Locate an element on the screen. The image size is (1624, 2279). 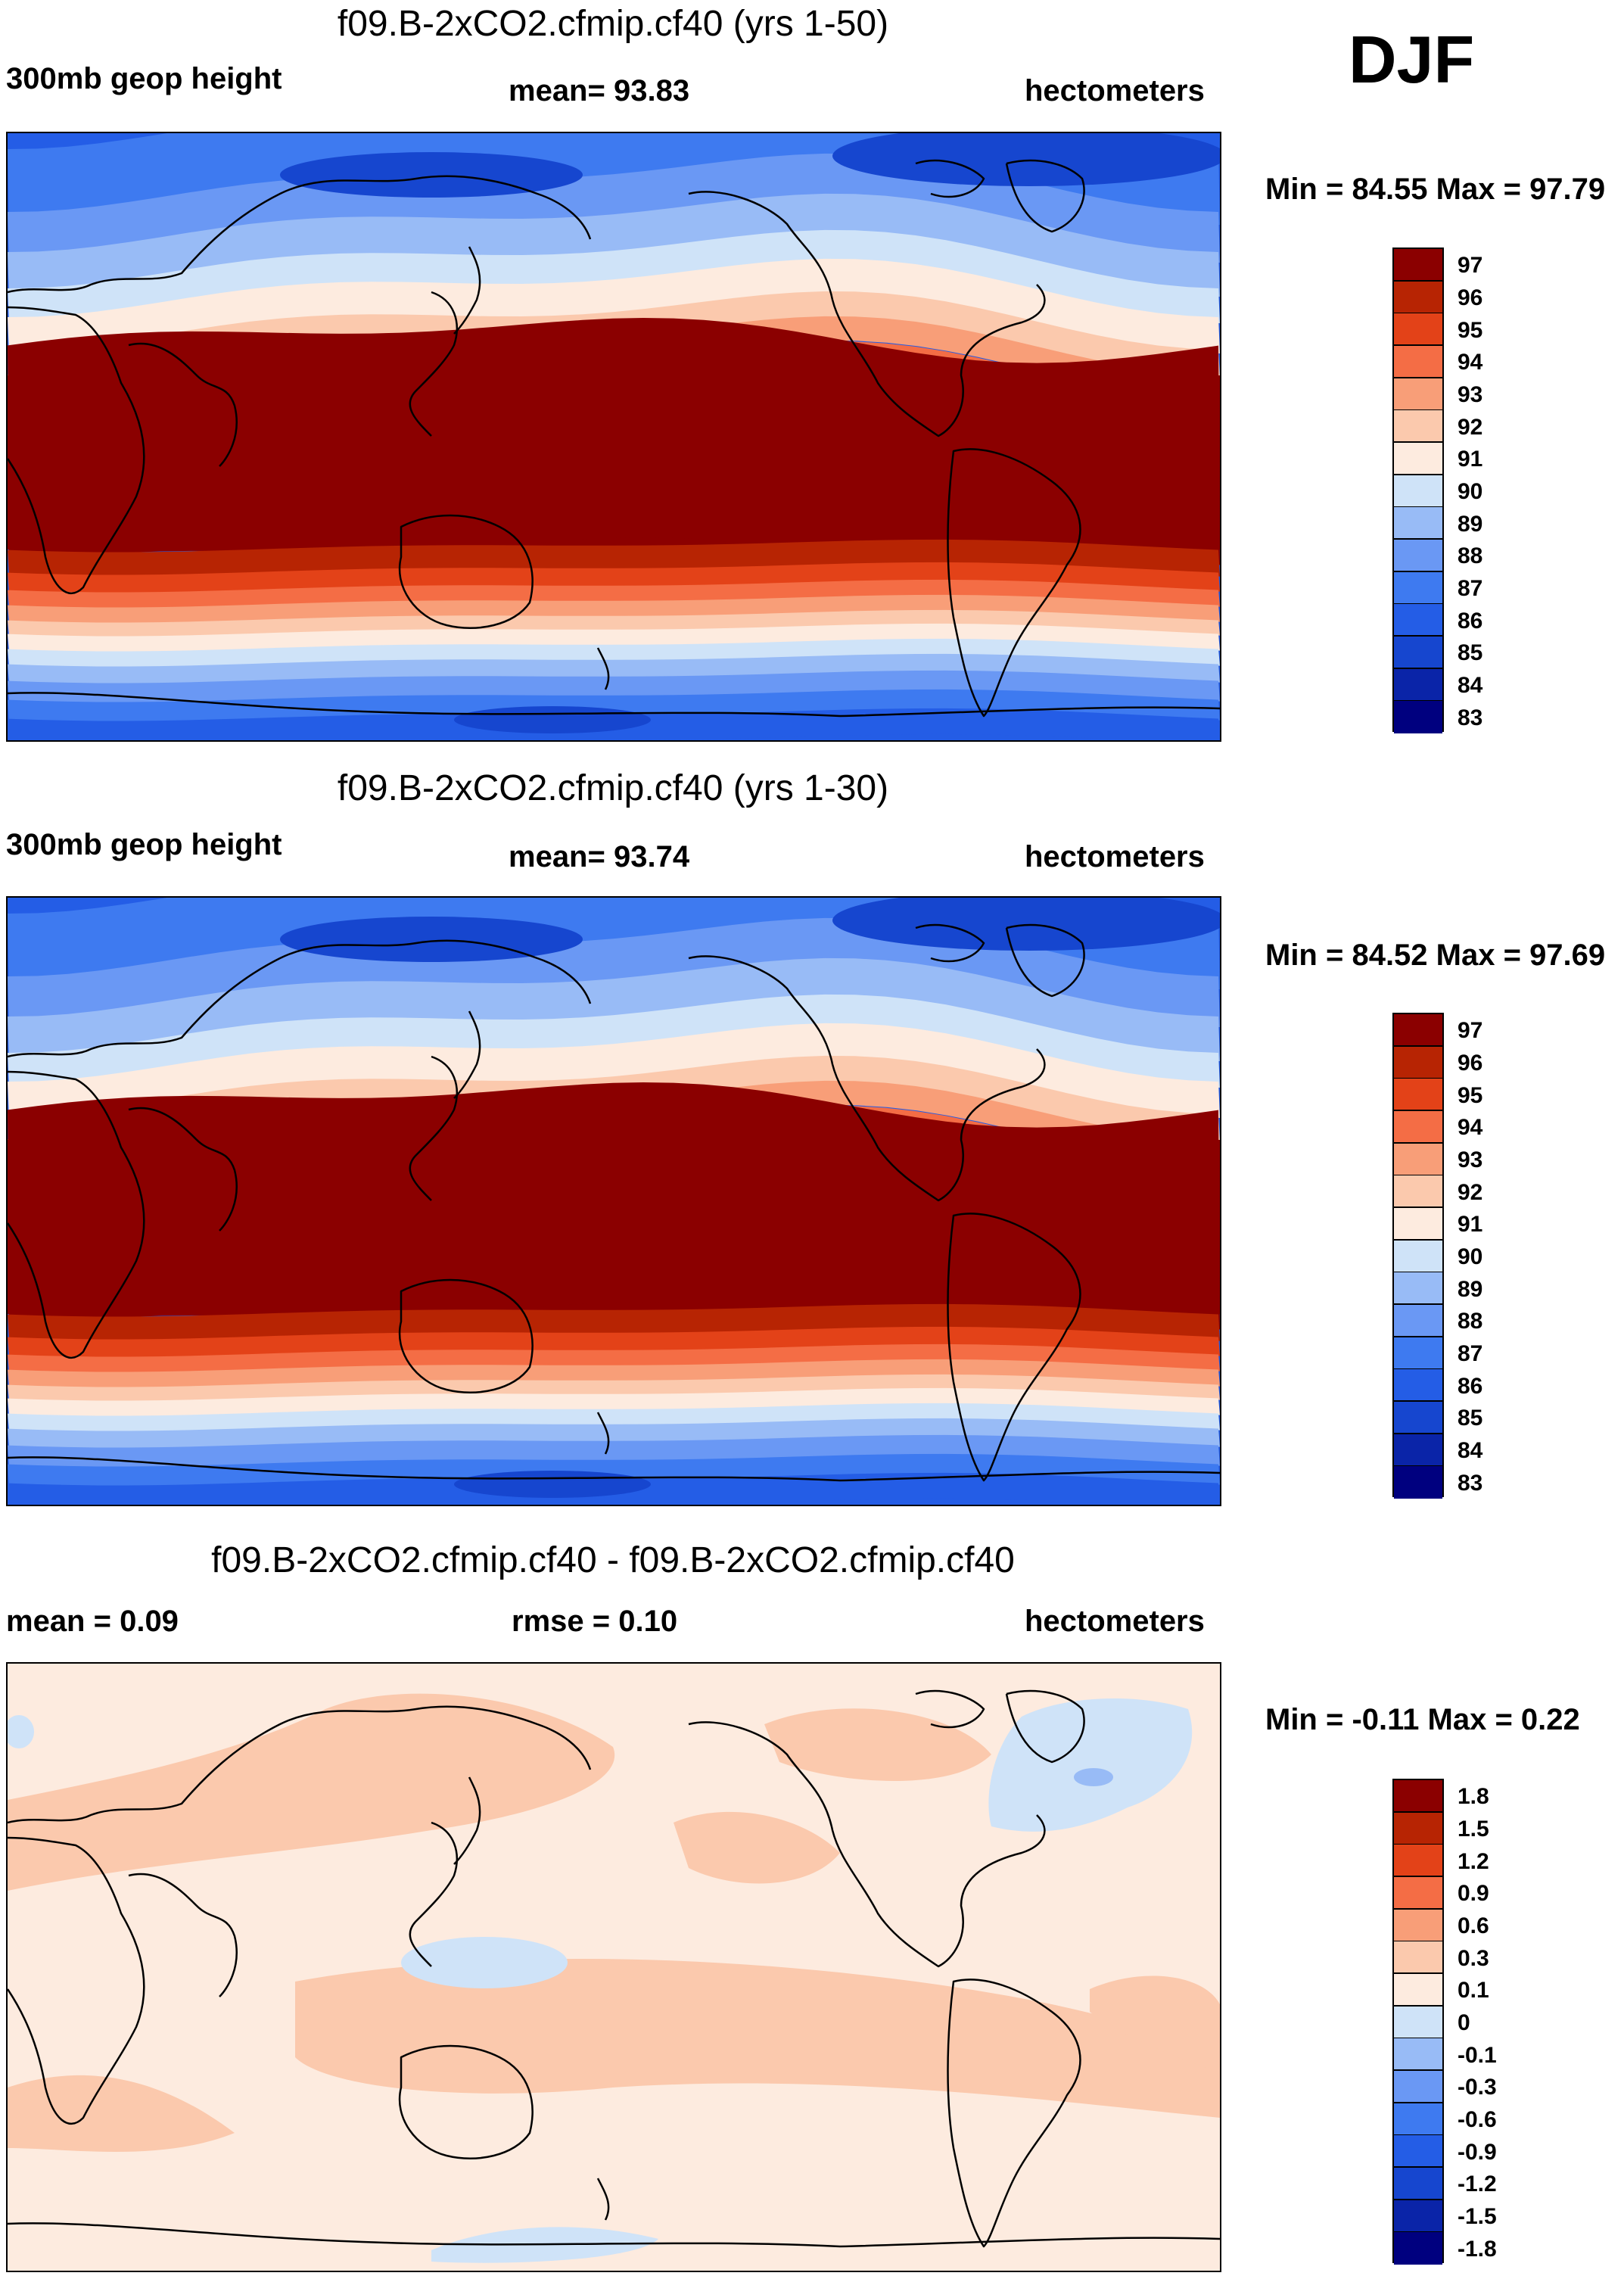
panel1-colorbar-label: 85 is located at coordinates (1470, 653).